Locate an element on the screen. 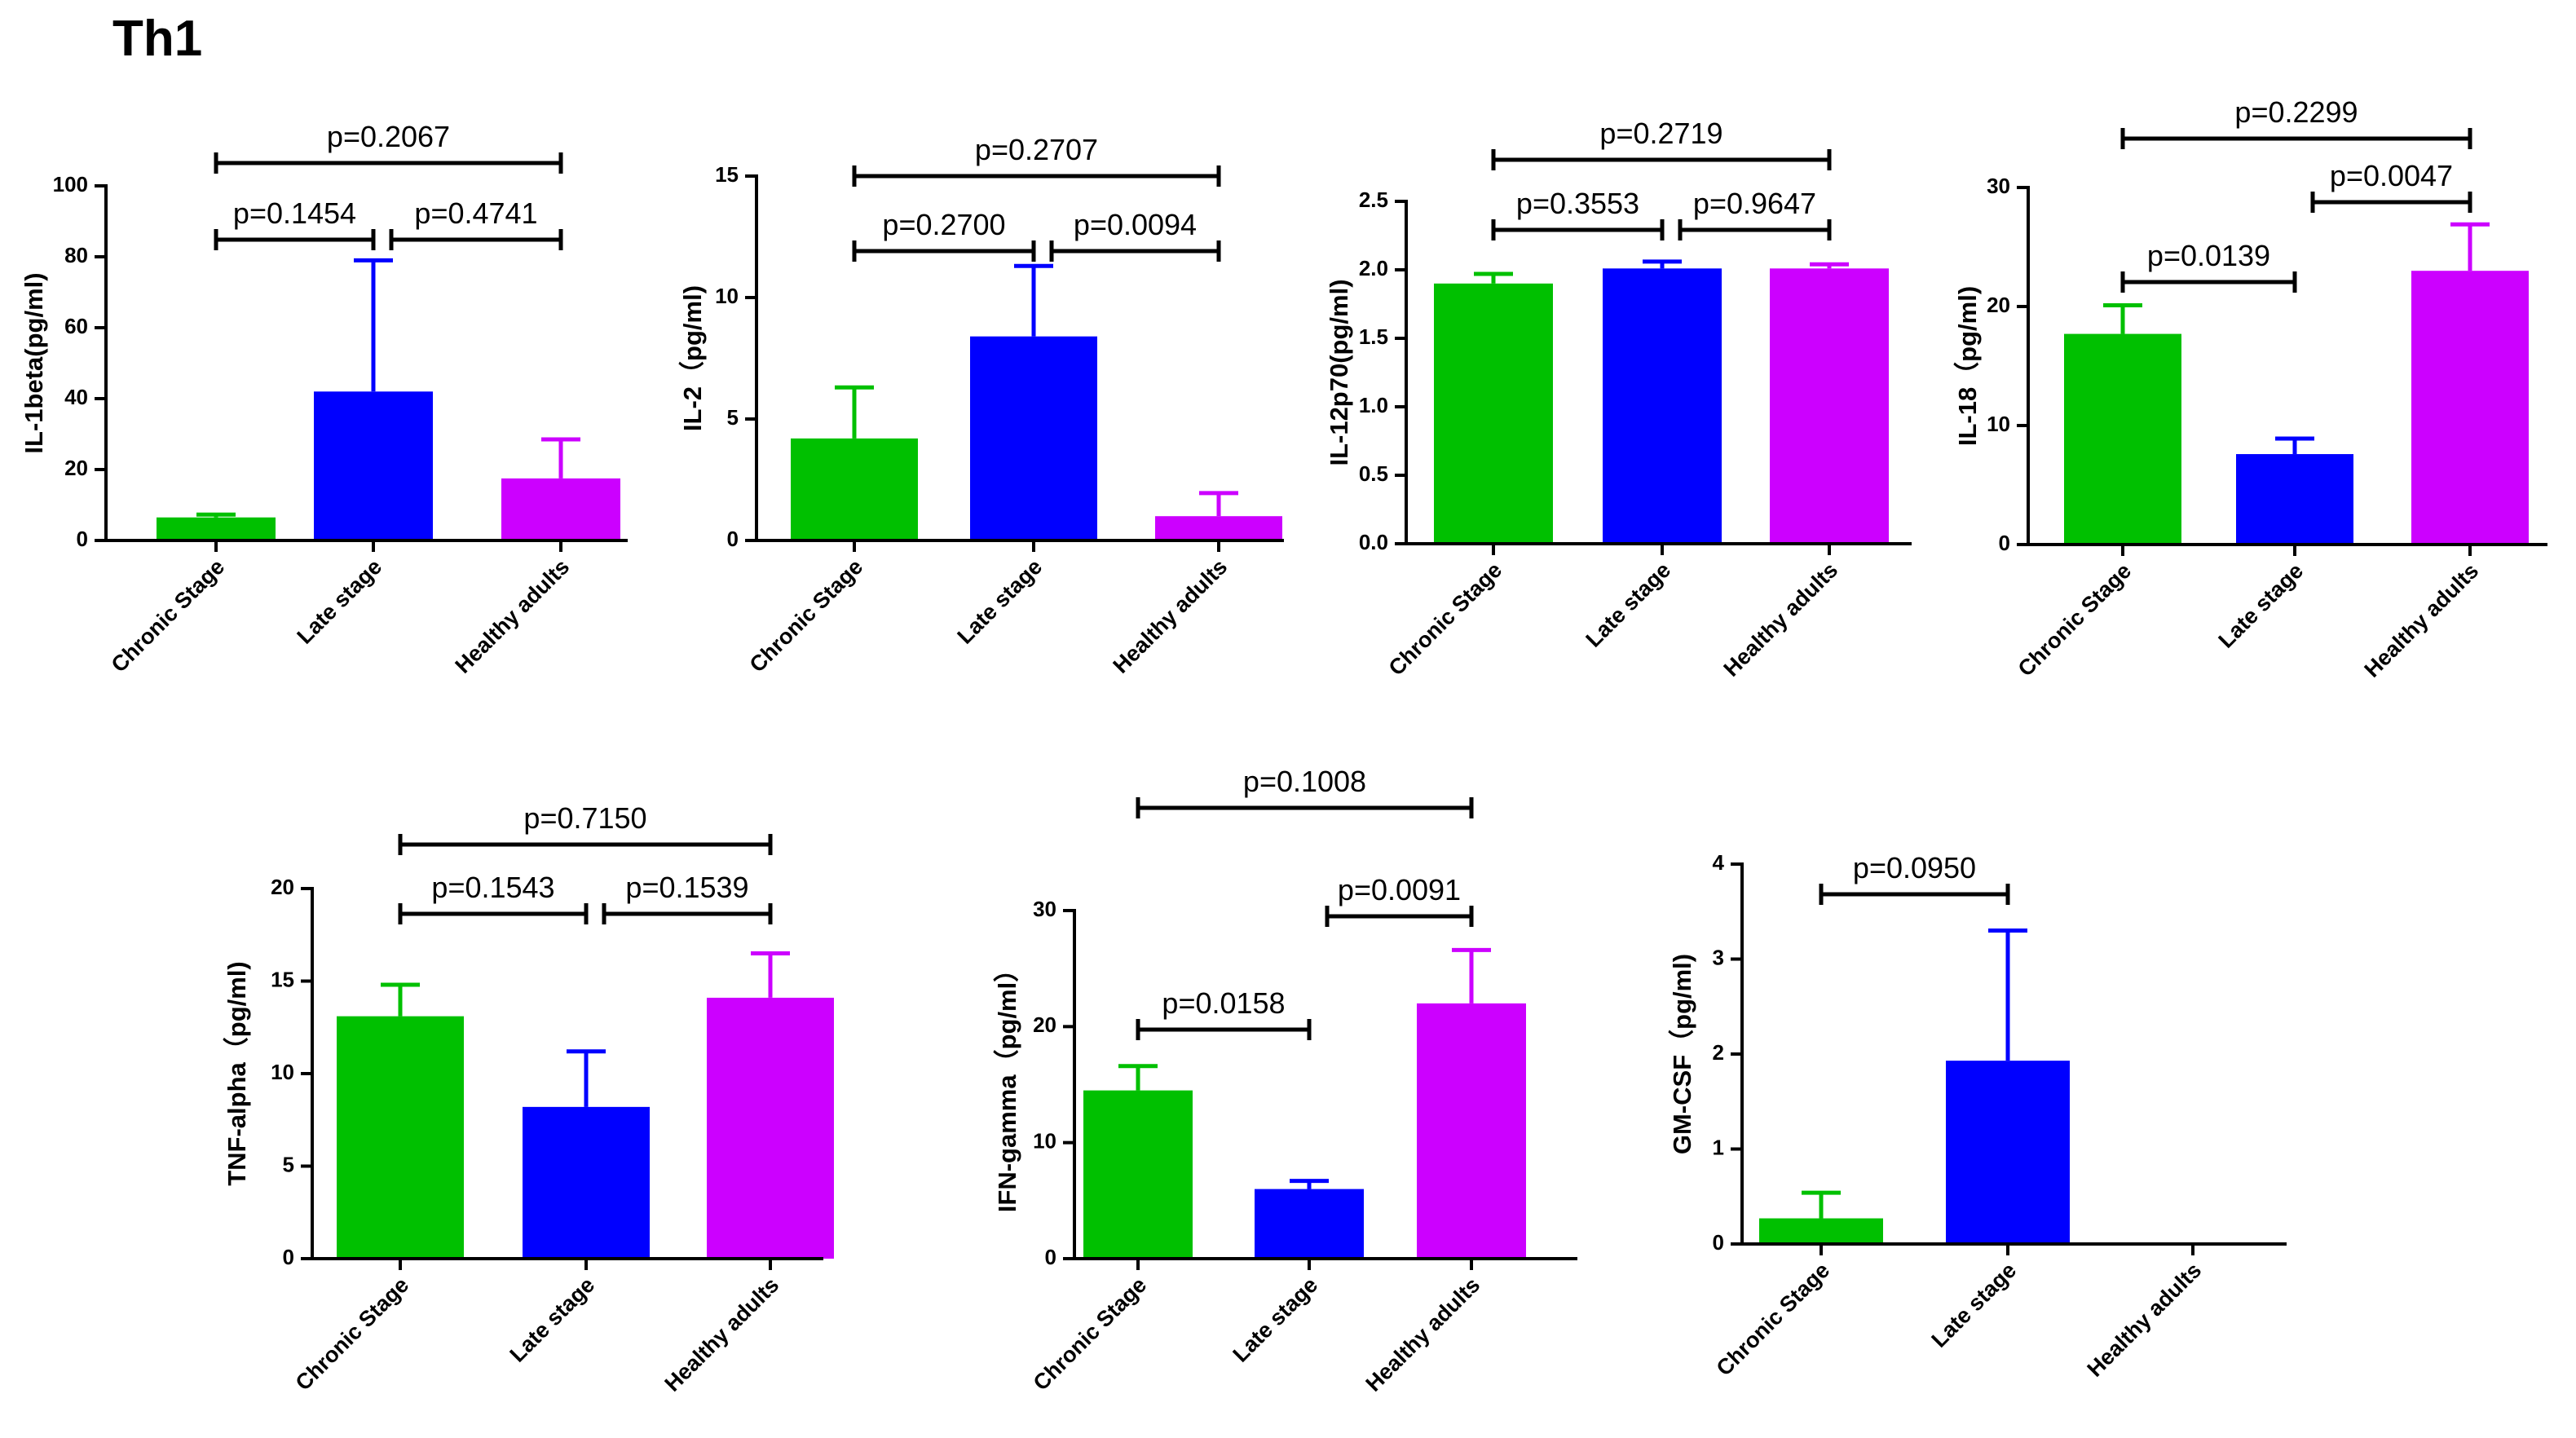 Image resolution: width=2576 pixels, height=1438 pixels. y-axis-label: IL-1beta(pg/ml) is located at coordinates (34, 363).